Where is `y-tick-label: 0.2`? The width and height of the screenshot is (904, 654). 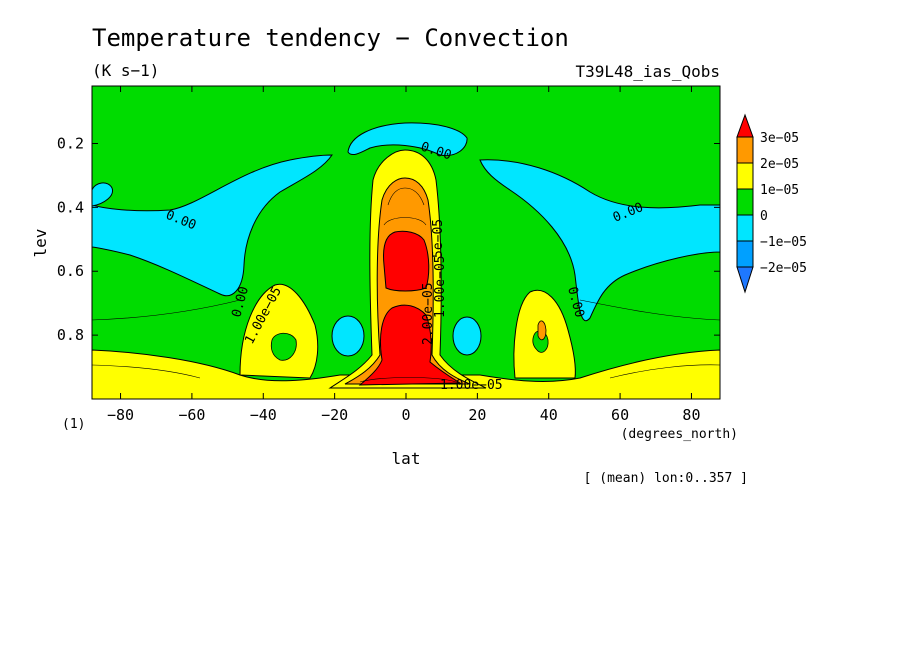 y-tick-label: 0.2 is located at coordinates (70, 143).